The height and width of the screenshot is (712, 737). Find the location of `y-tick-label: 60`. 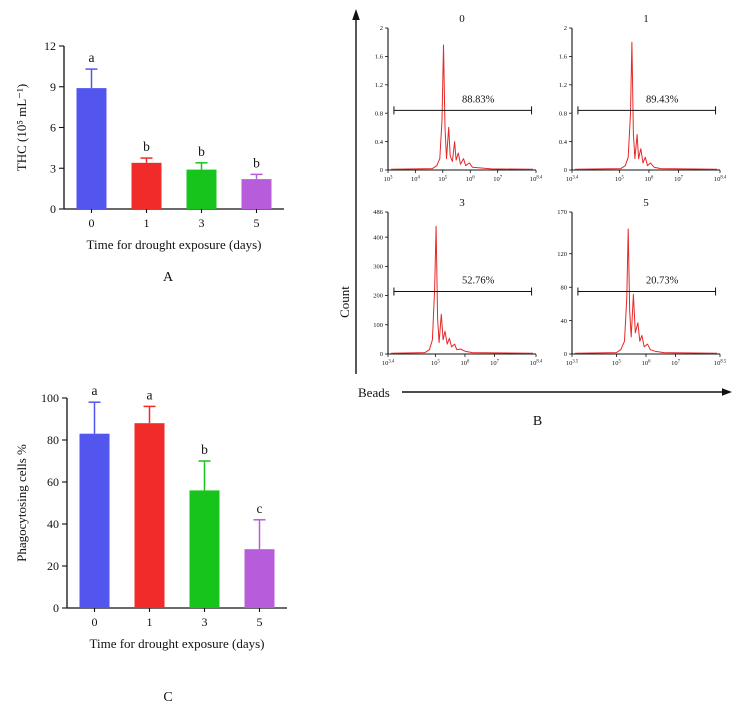

y-tick-label: 60 is located at coordinates (53, 482).